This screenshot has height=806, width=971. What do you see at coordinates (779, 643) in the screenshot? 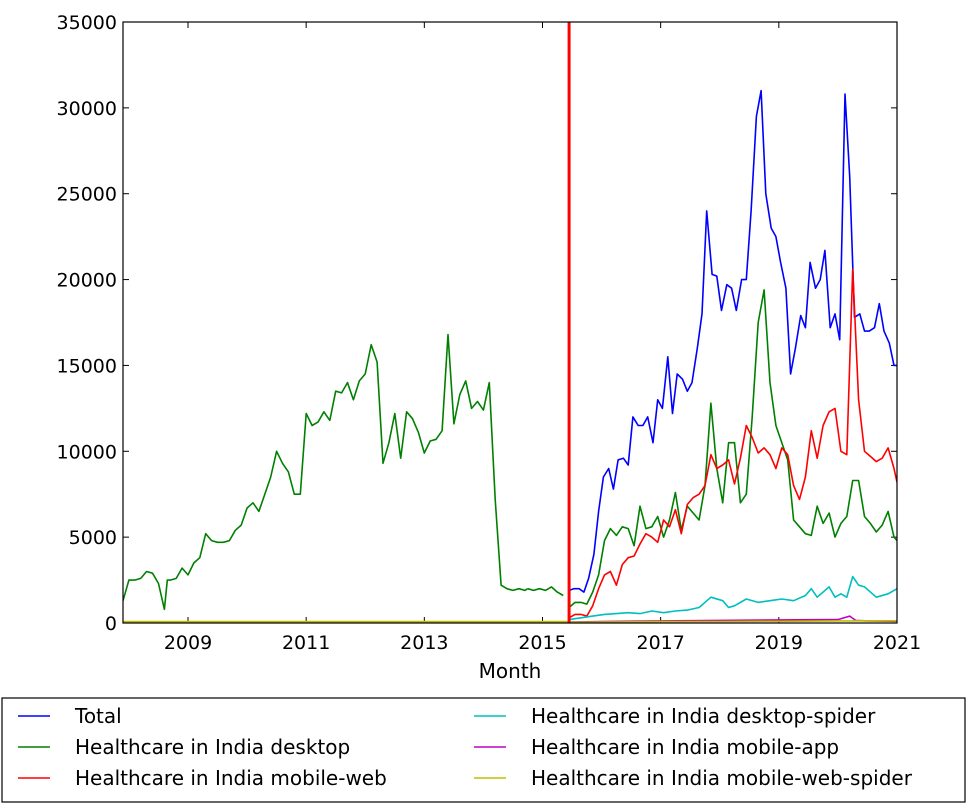
I see `x-tick-label: 2019` at bounding box center [779, 643].